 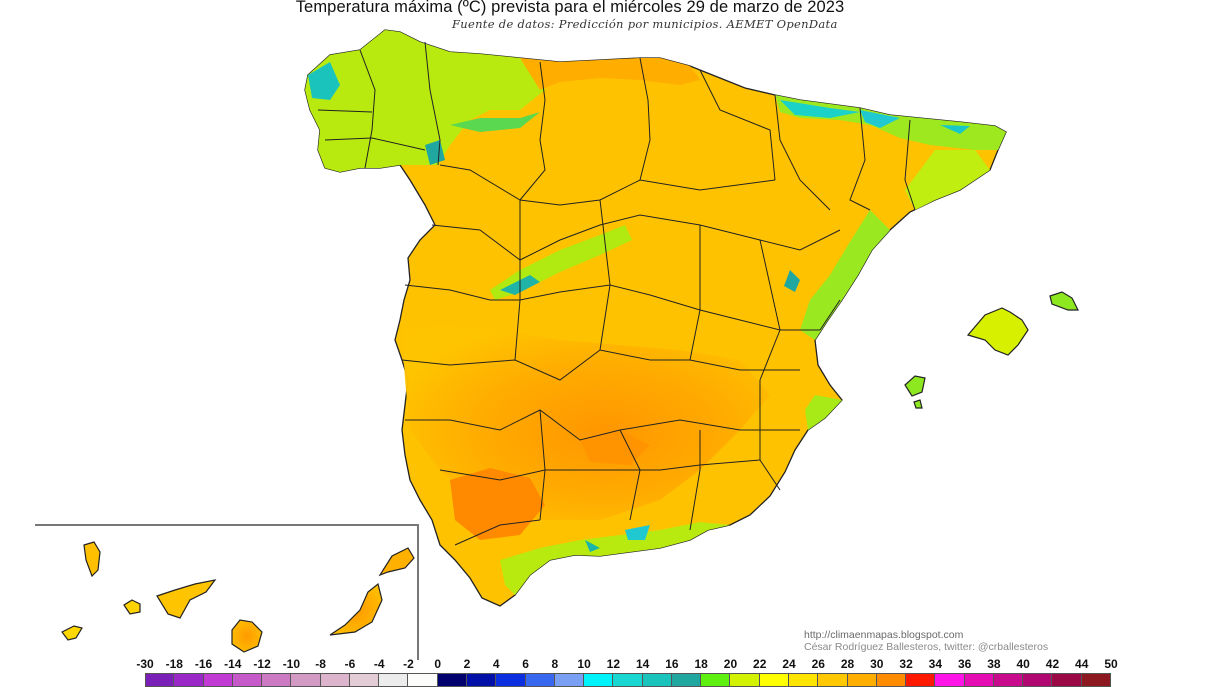 What do you see at coordinates (418, 592) in the screenshot?
I see `canary-inset-frame-right` at bounding box center [418, 592].